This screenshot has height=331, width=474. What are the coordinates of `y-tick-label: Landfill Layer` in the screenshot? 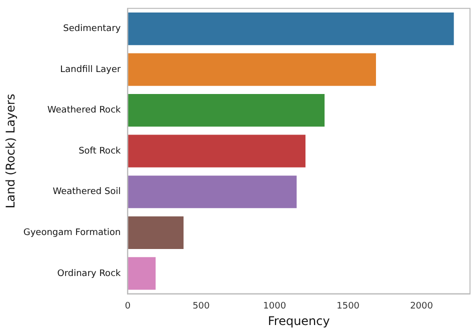 It's located at (91, 69).